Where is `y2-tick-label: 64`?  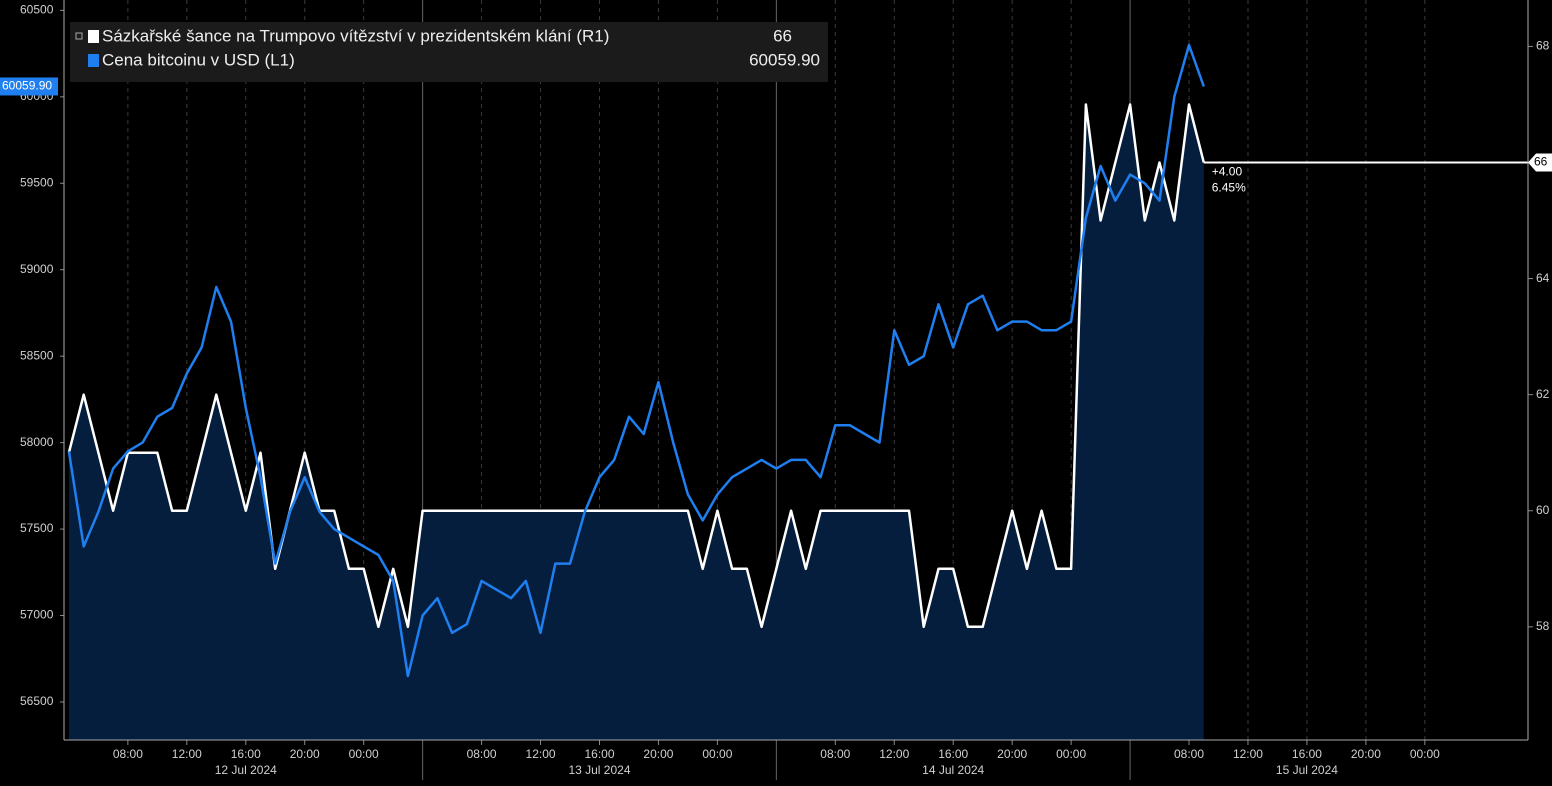 y2-tick-label: 64 is located at coordinates (1543, 278).